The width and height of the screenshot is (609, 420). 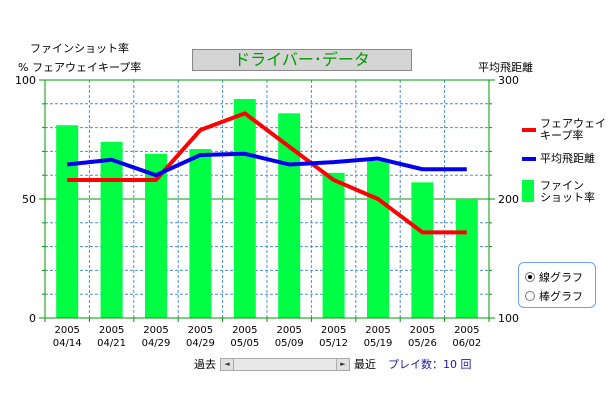 I want to click on recent-label: 最近, so click(x=365, y=364).